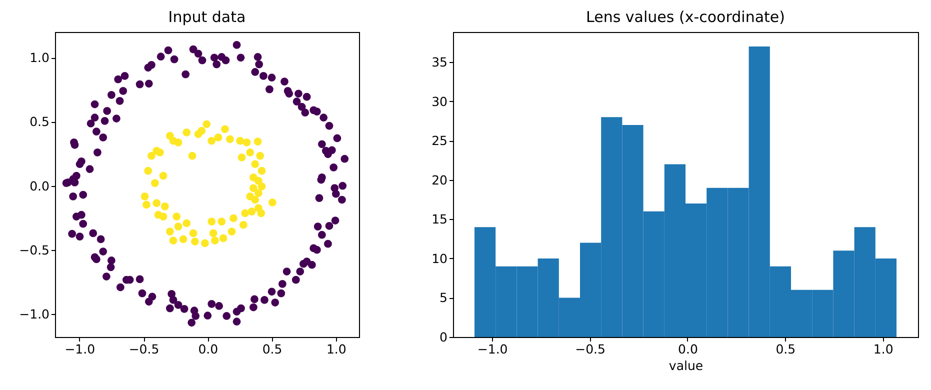  I want to click on y-tick-label: 30, so click(440, 101).